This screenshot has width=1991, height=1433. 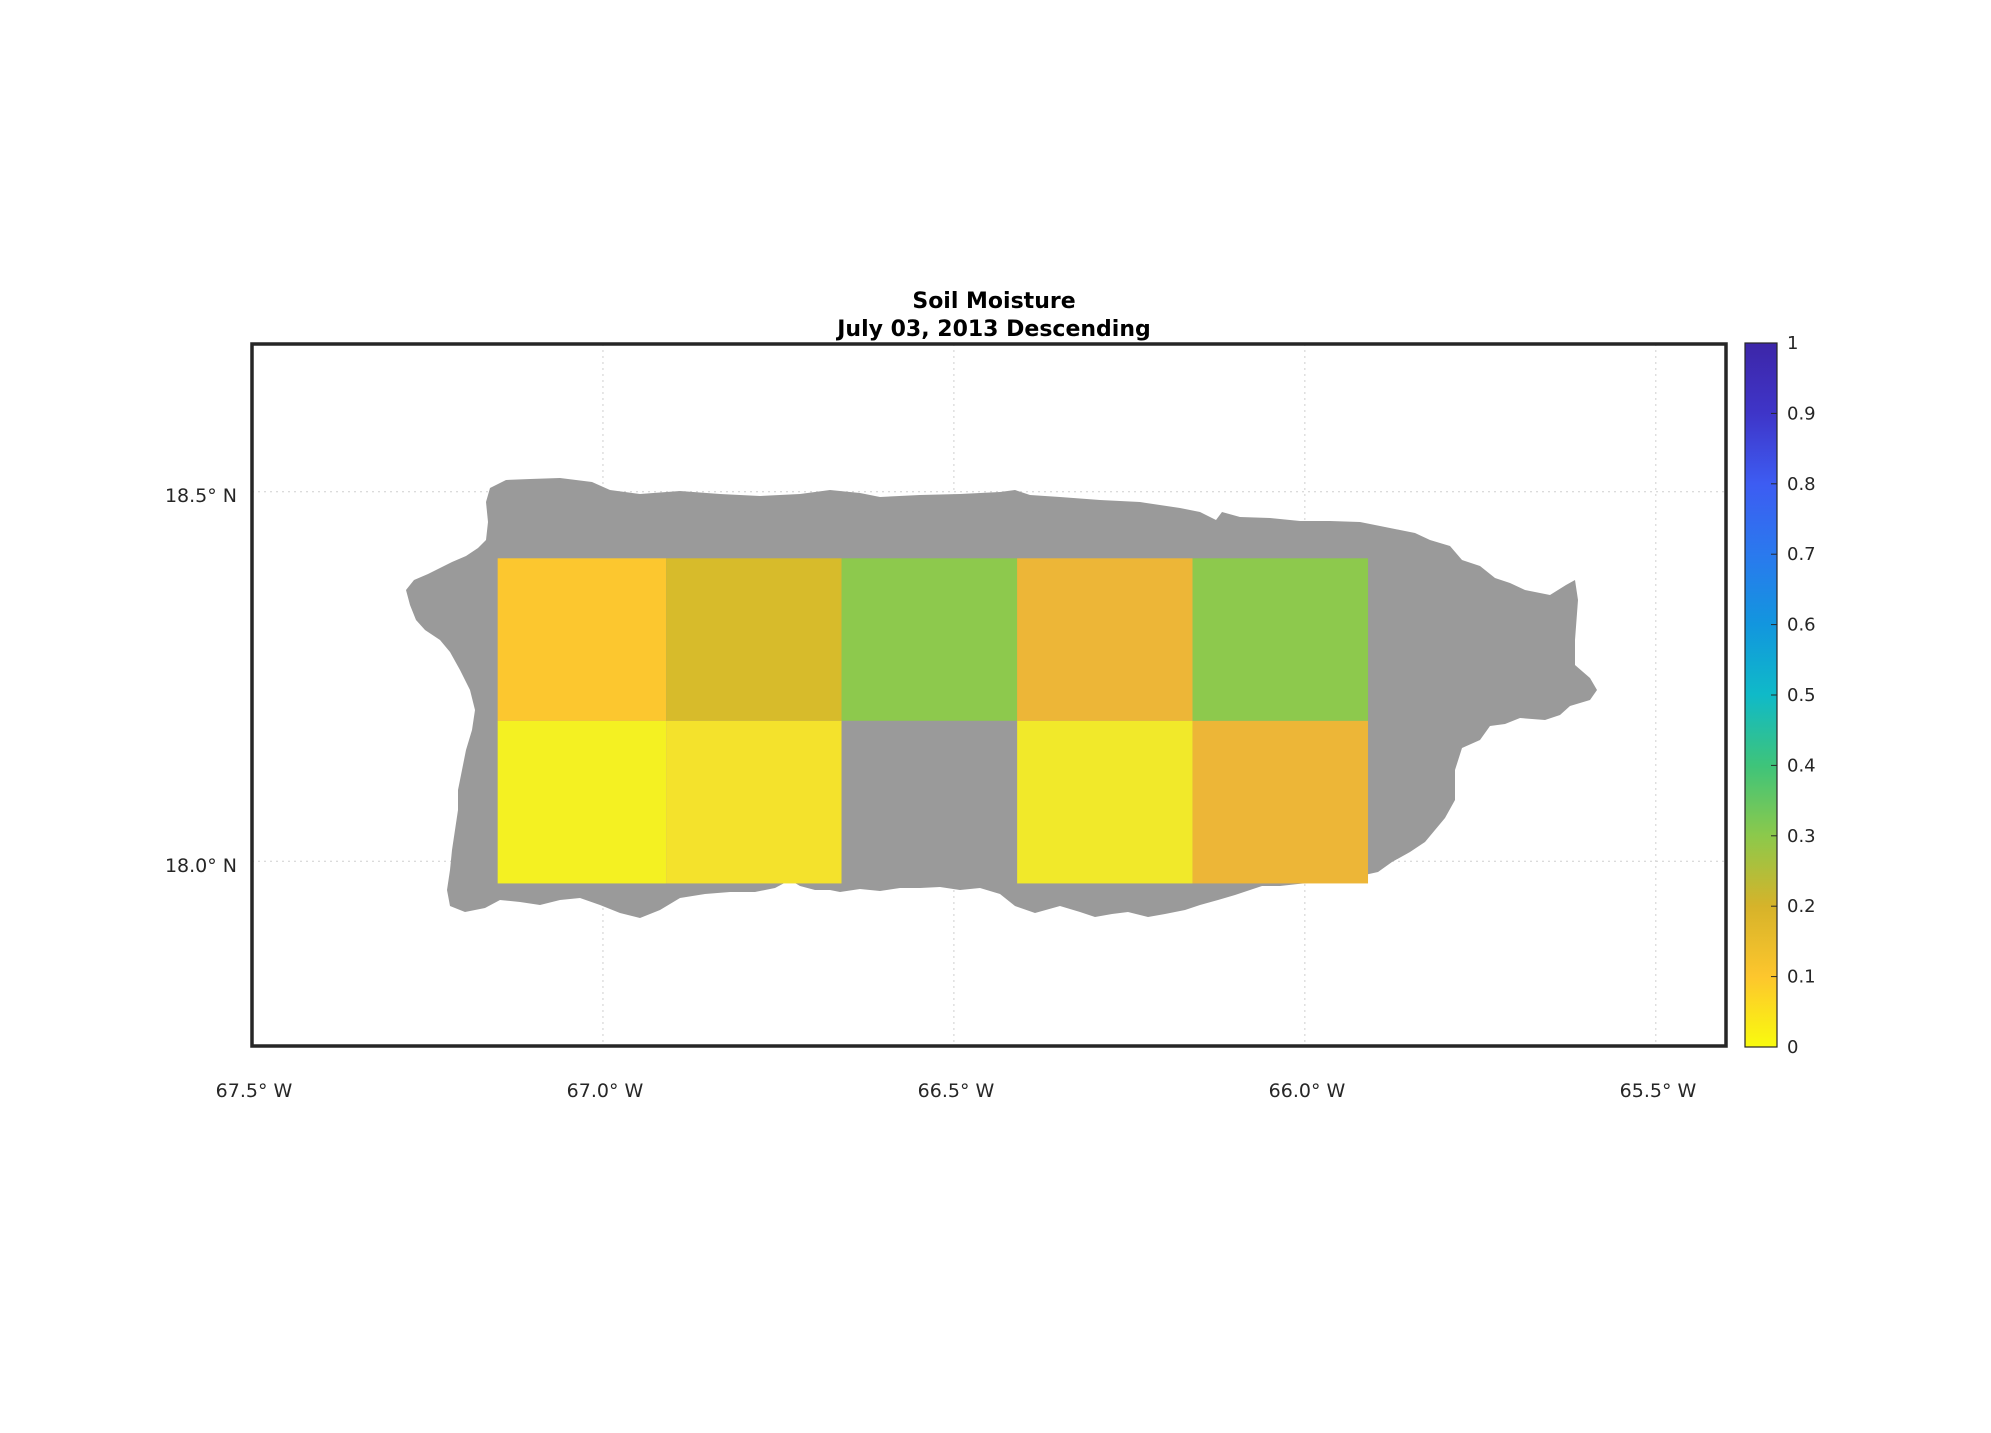 What do you see at coordinates (1801, 554) in the screenshot?
I see `colorbar-tick-label: 0.7` at bounding box center [1801, 554].